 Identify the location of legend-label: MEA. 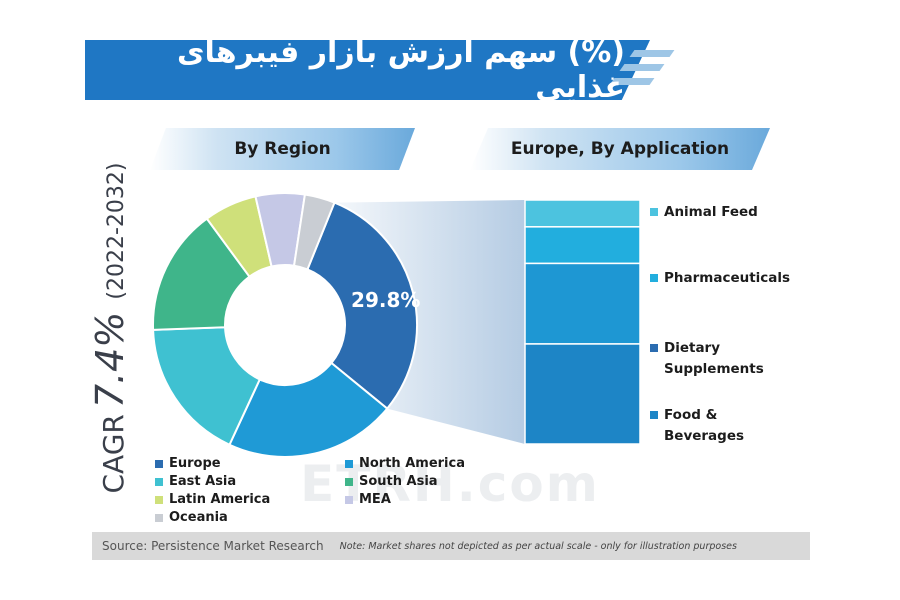
(375, 499).